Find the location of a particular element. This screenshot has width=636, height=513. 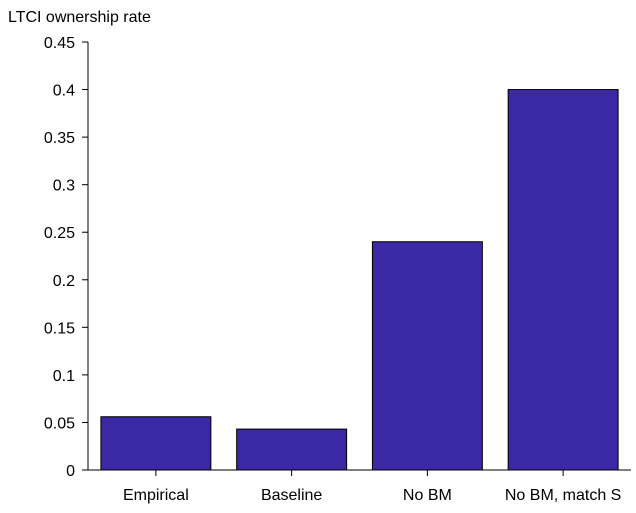

x-tick-label: Baseline is located at coordinates (291, 495).